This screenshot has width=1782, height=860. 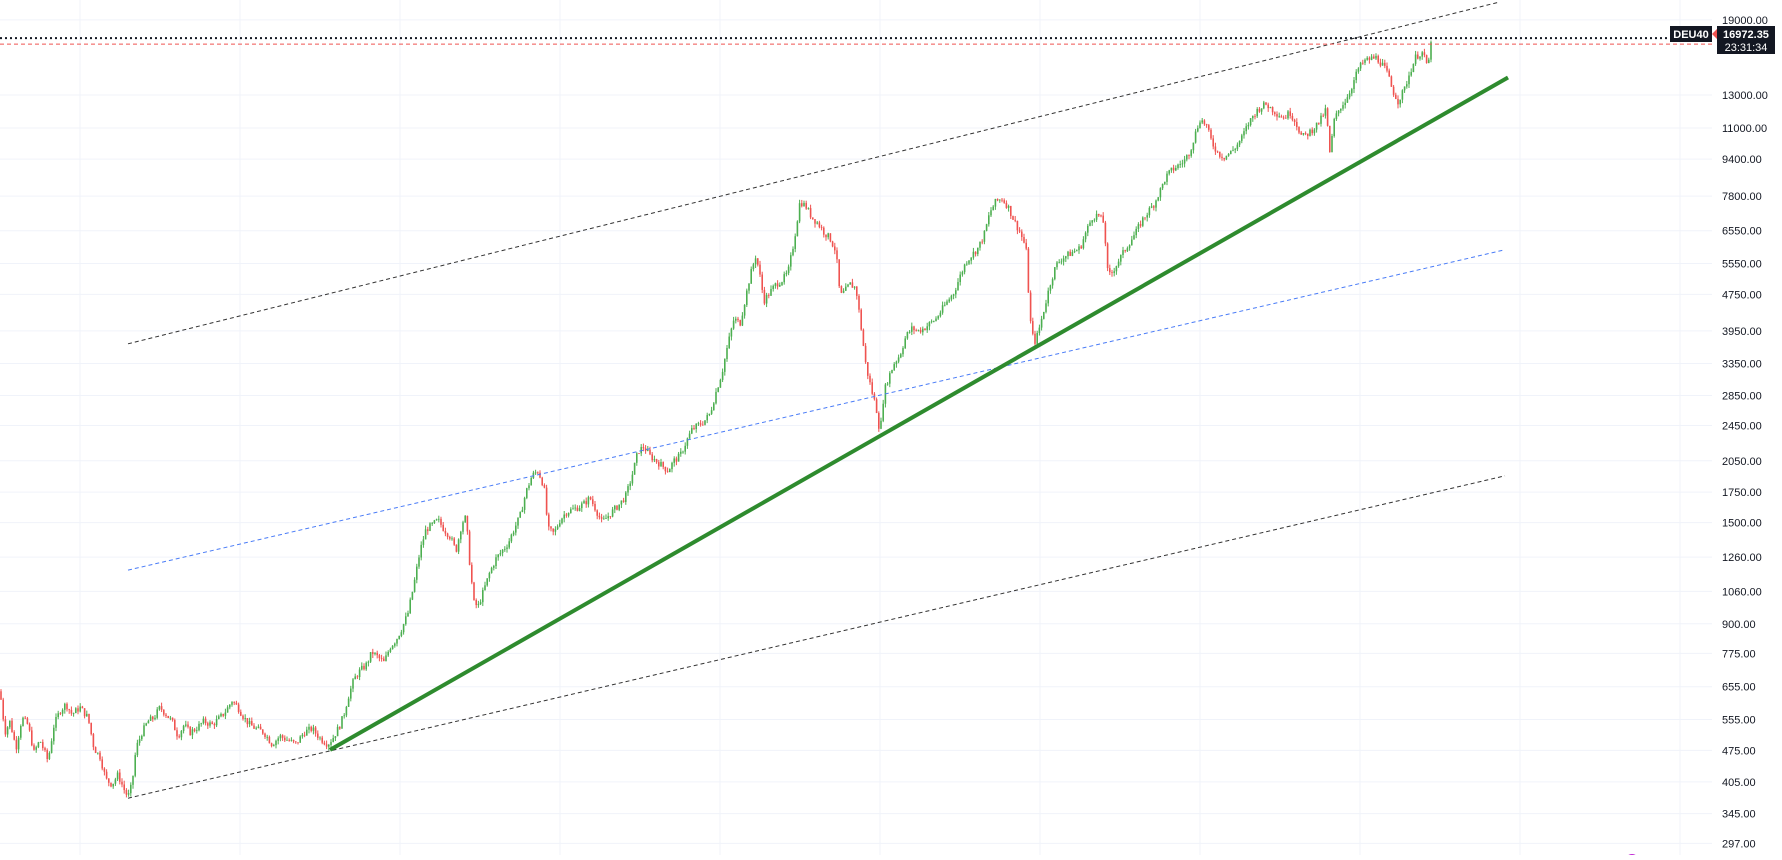 I want to click on axis-tick-label: 7800.00, so click(x=1742, y=197).